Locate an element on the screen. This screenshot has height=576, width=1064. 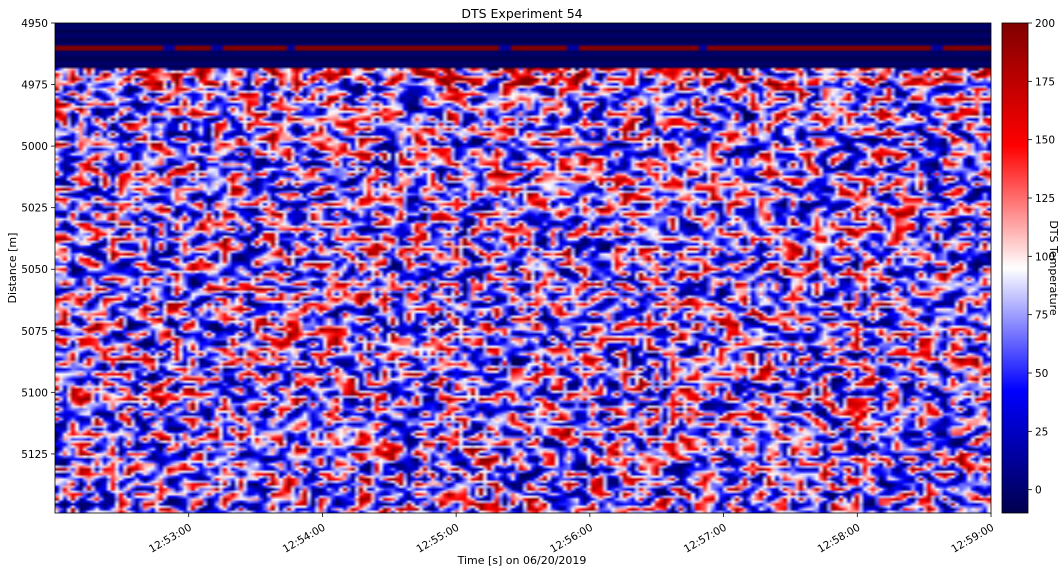
colorbar is located at coordinates (1015, 268).